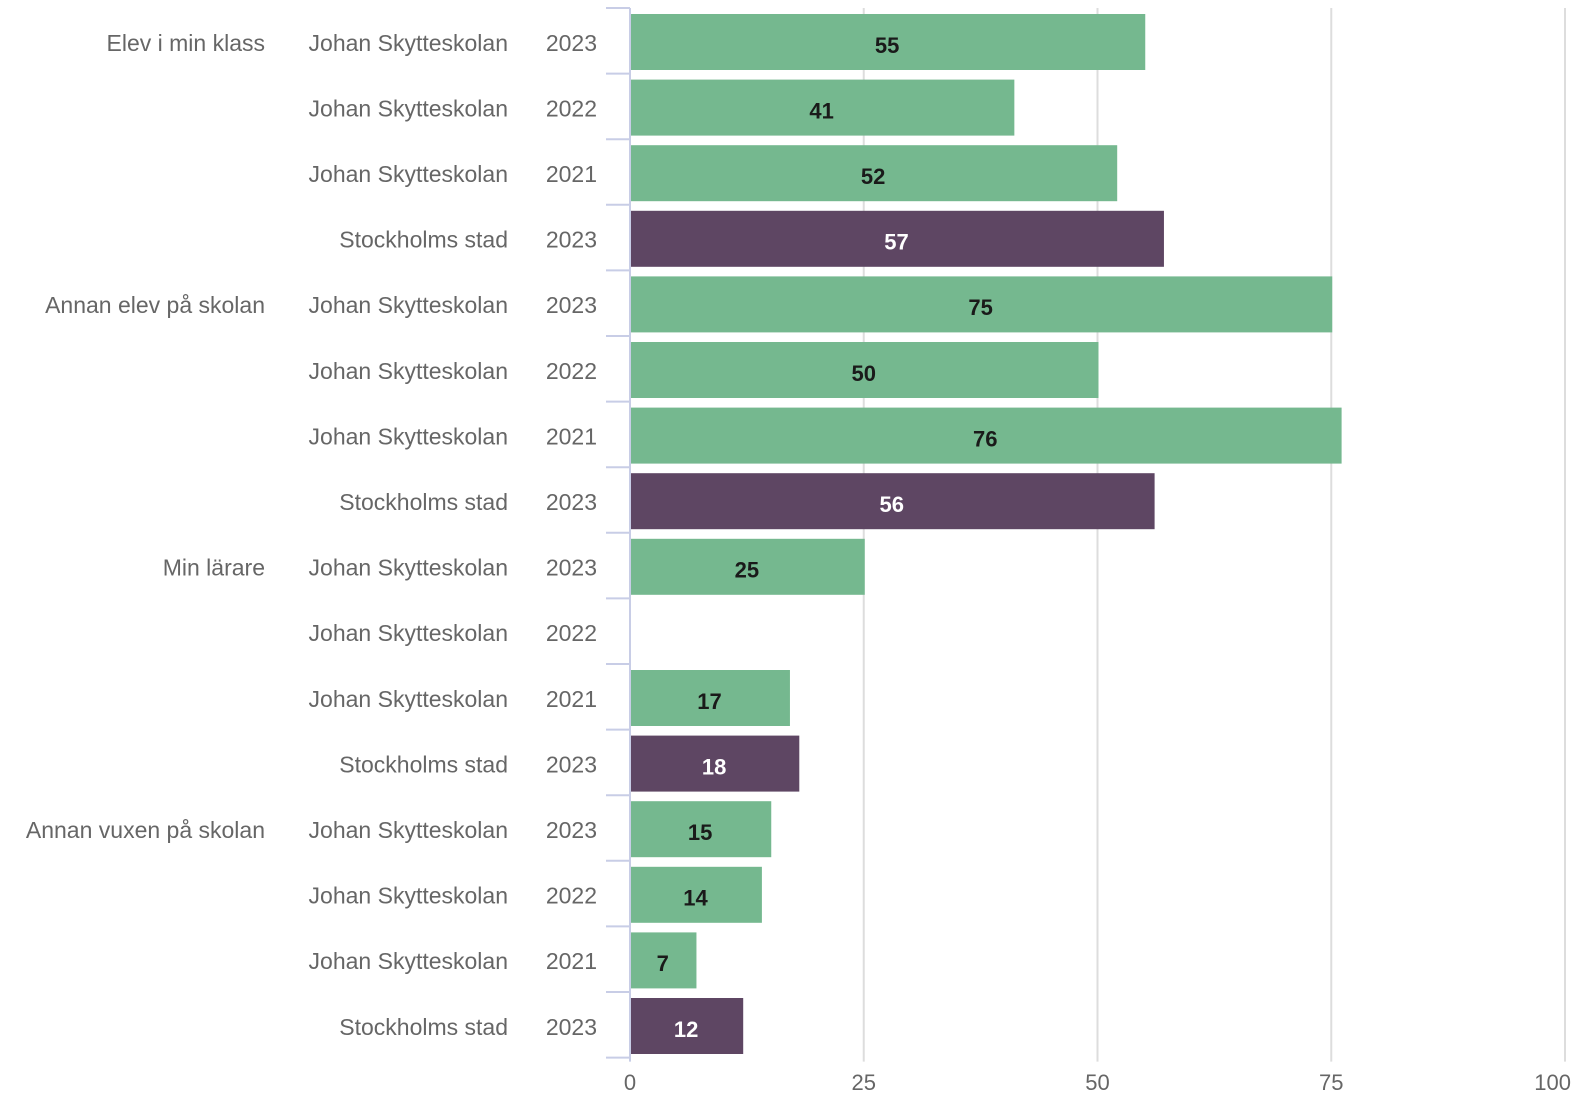 The height and width of the screenshot is (1100, 1579). I want to click on group-label: Elev i min klass, so click(186, 43).